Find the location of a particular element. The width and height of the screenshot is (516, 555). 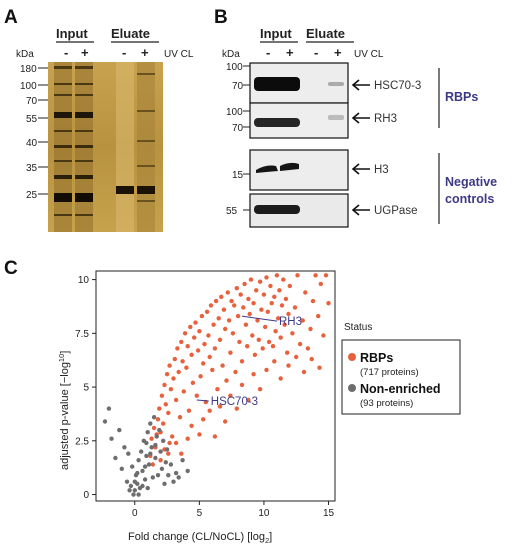

gel-eluate-lanes is located at coordinates (135, 147).